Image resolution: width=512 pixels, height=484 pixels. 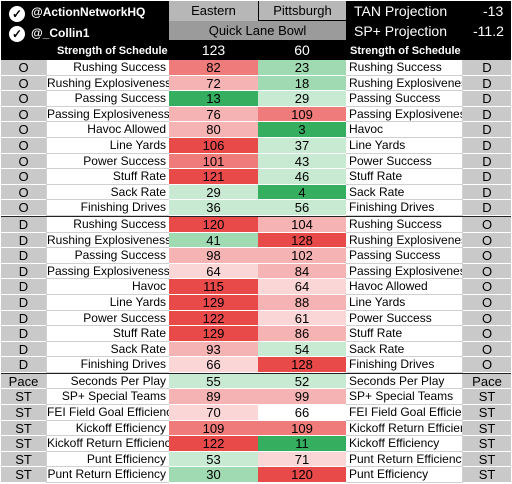 I want to click on checkmark-logo-icon: ✓, so click(x=17, y=34).